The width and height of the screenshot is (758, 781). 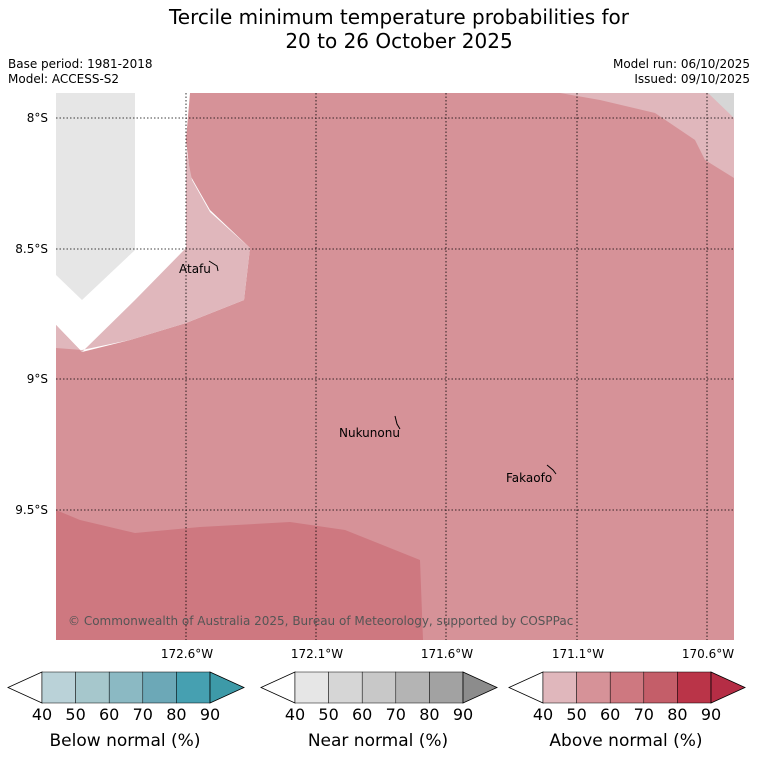 I want to click on region-near-40-50-top-right, so click(x=721, y=105).